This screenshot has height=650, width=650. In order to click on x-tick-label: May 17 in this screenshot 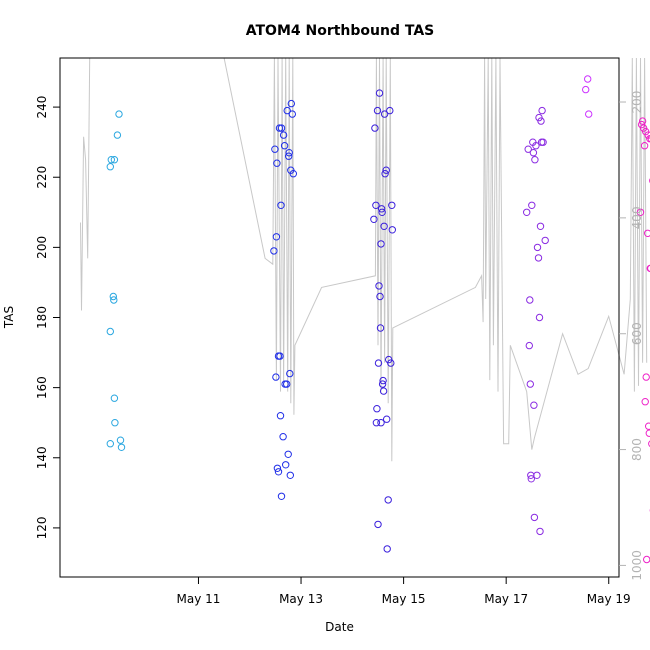, I will do `click(506, 599)`.